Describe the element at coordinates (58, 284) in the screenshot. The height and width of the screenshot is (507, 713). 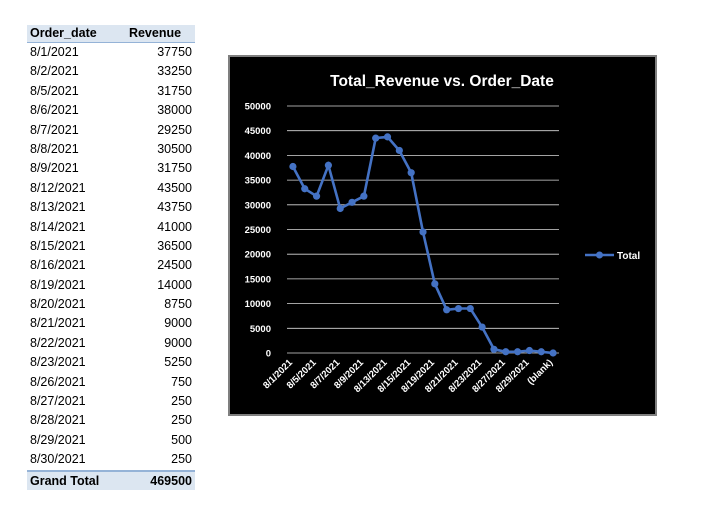
I see `order-date-cell: 8/19/2021` at that location.